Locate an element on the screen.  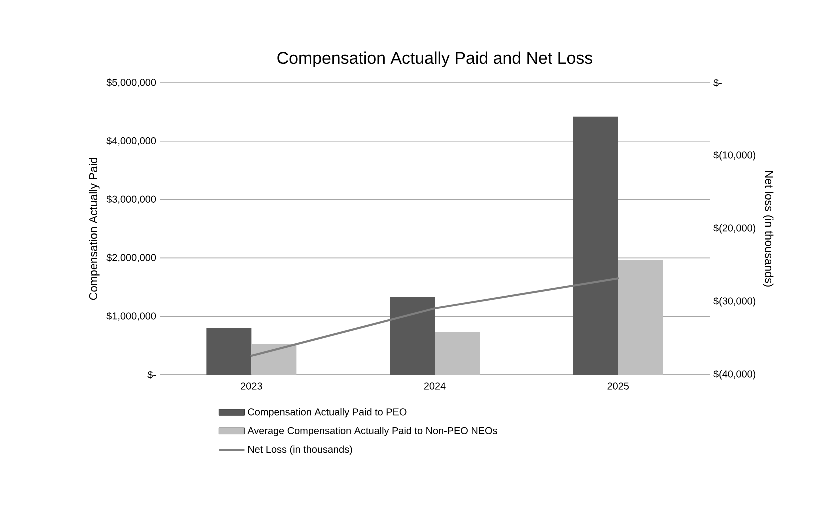
legend-label: Compensation Actually Paid to PEO is located at coordinates (327, 413).